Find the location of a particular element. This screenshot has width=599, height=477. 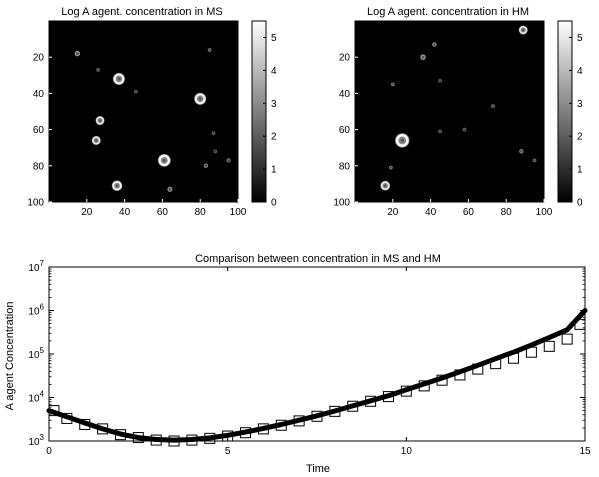

heatmap-hm-colorbar-ticks: 0 1 2 3 4 5 is located at coordinates (576, 121).